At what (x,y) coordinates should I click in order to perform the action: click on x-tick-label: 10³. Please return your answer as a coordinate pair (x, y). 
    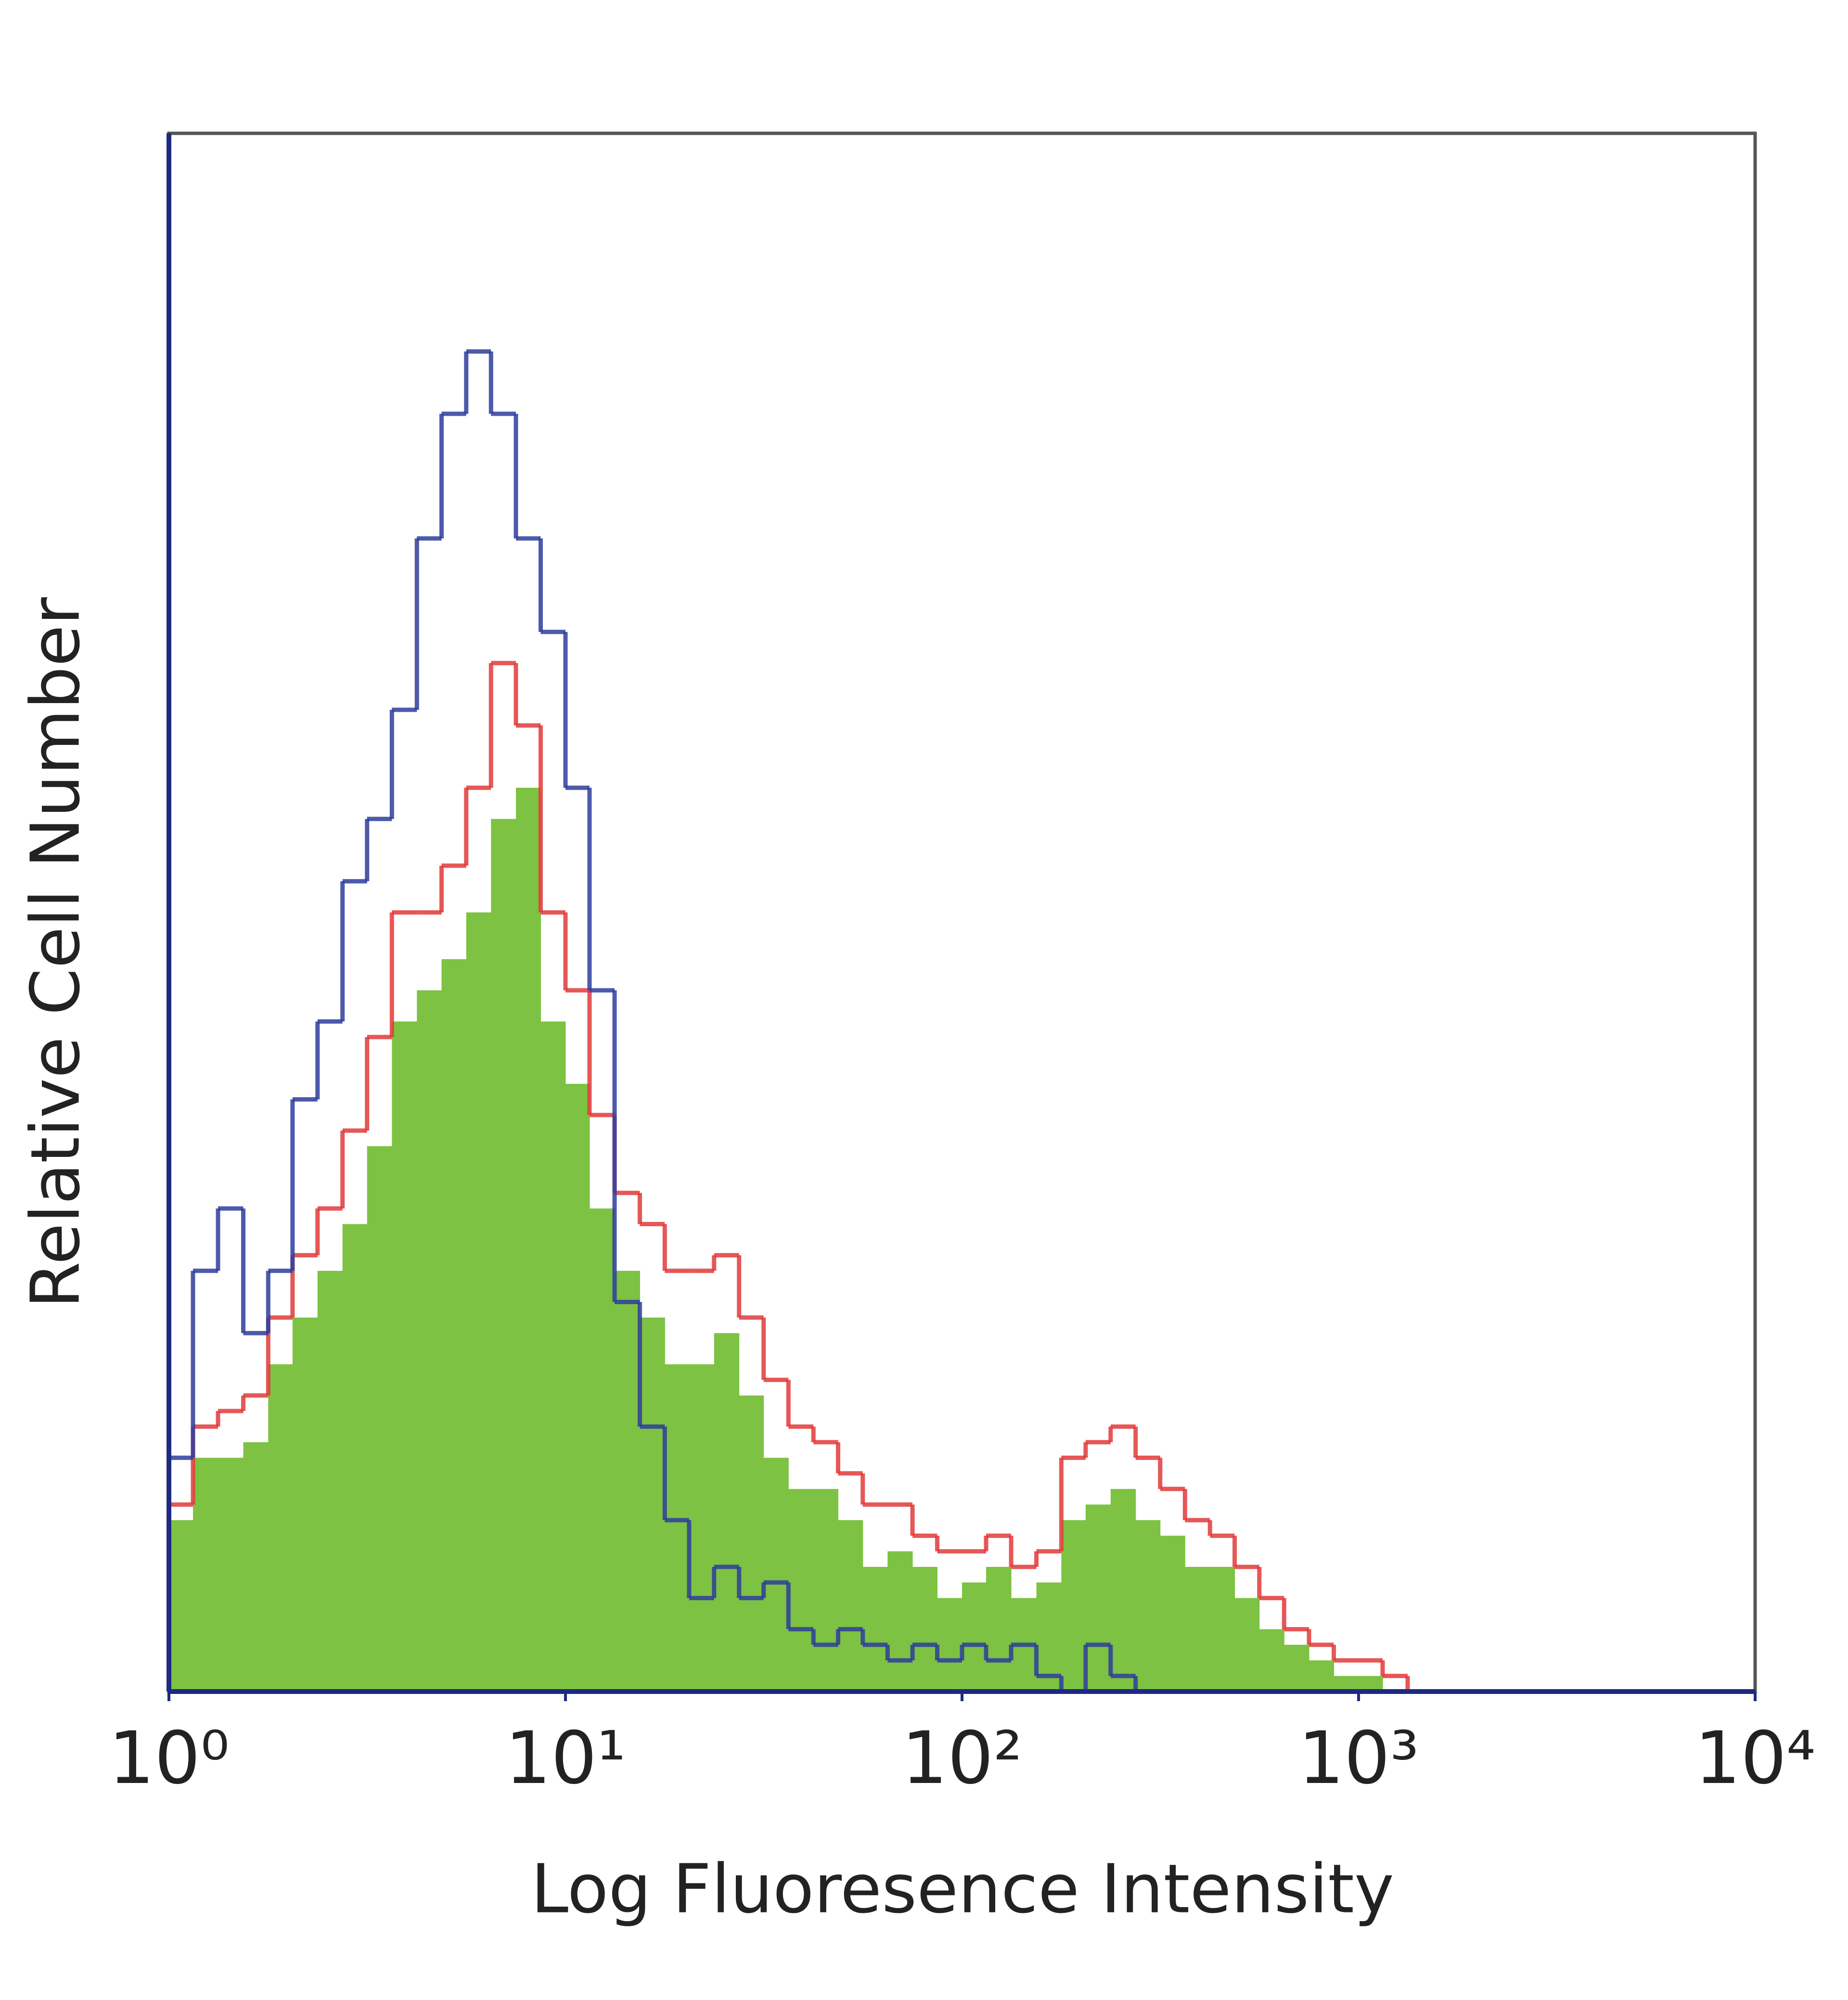
    Looking at the image, I should click on (1358, 1758).